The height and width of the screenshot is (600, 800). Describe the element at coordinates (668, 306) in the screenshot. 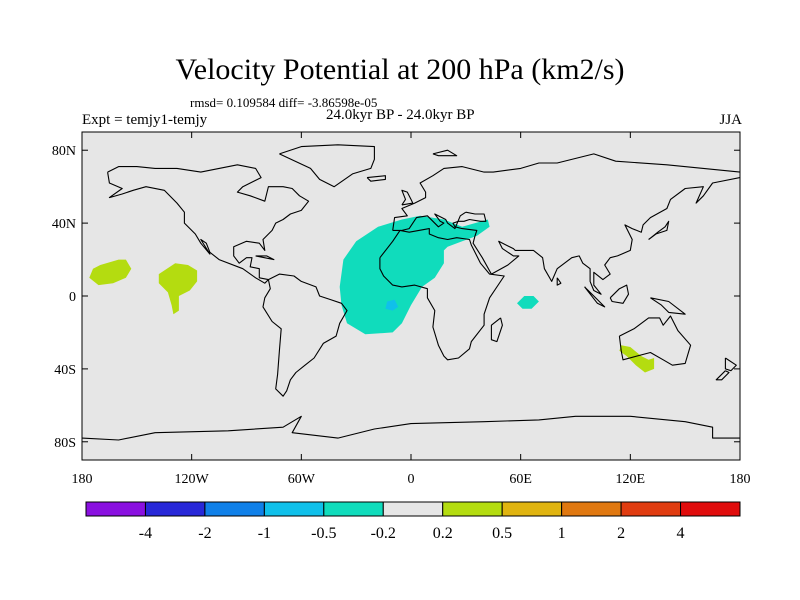

I see `coastline-new-guinea` at that location.